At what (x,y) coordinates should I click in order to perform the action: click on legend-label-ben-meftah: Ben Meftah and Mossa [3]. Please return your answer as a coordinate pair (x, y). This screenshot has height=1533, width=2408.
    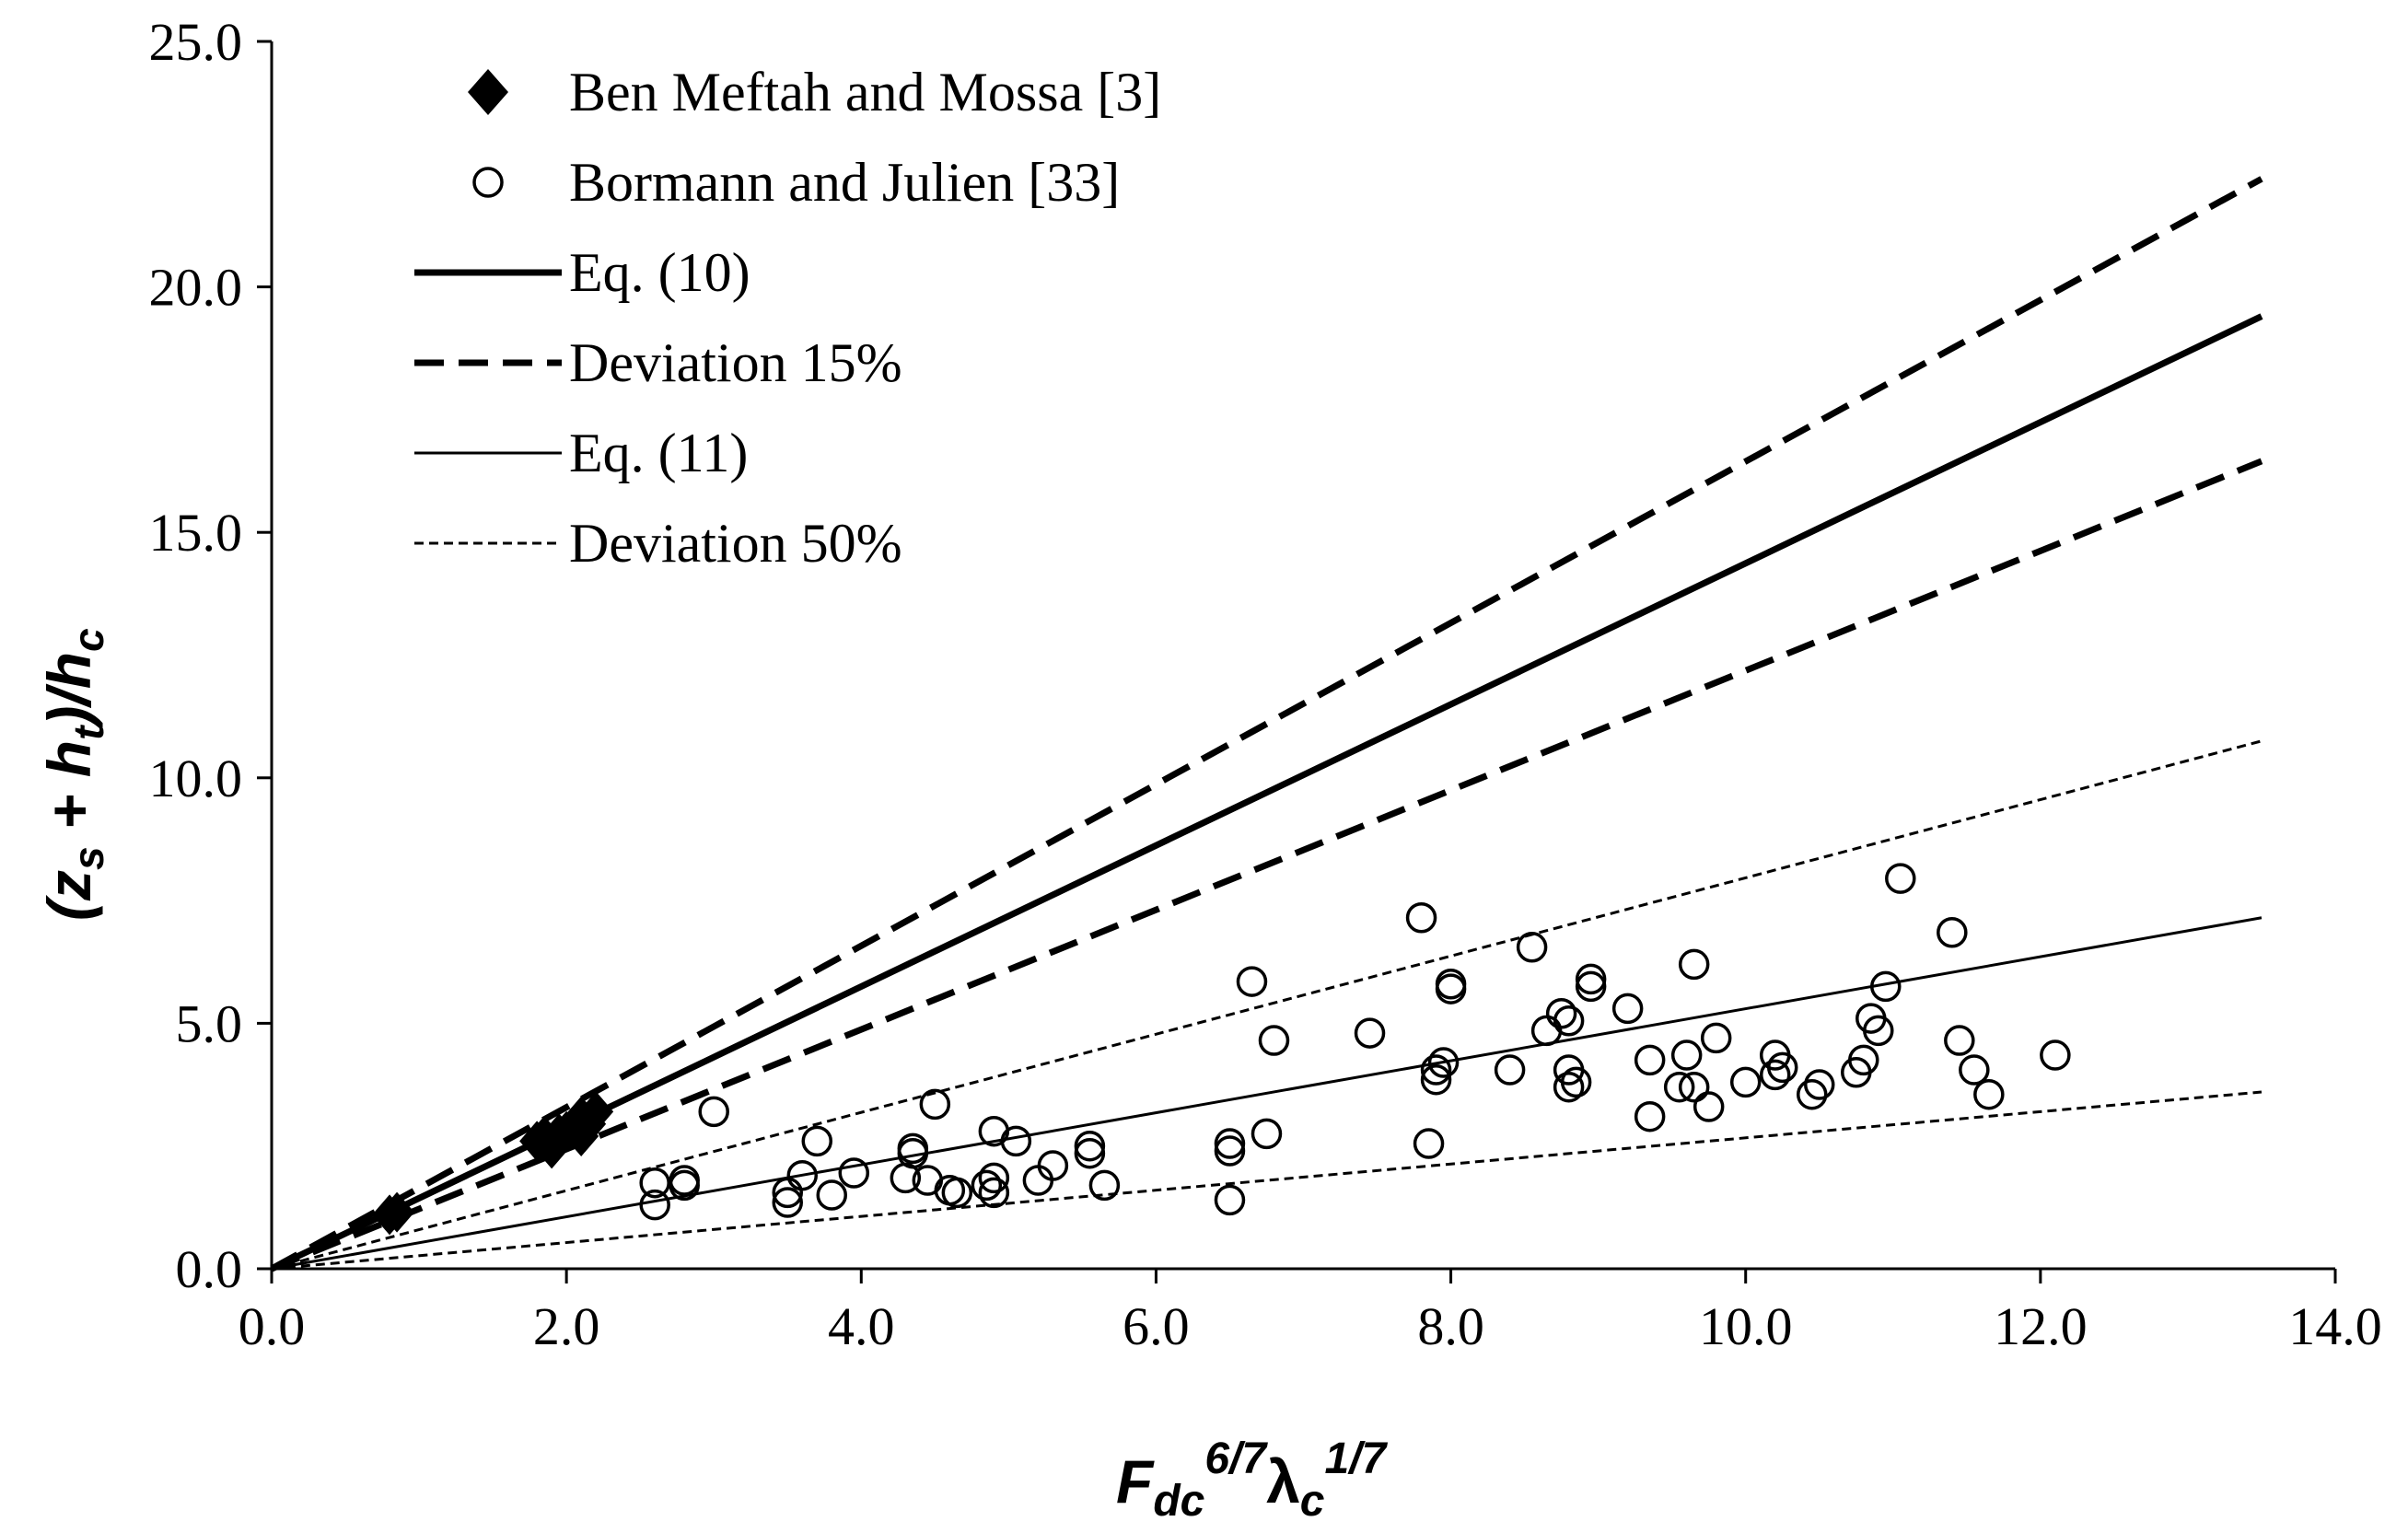
    Looking at the image, I should click on (865, 92).